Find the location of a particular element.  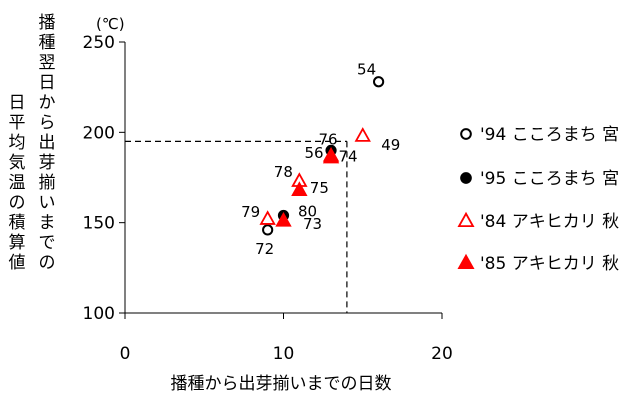

y-axis-label-char: で is located at coordinates (47, 243).